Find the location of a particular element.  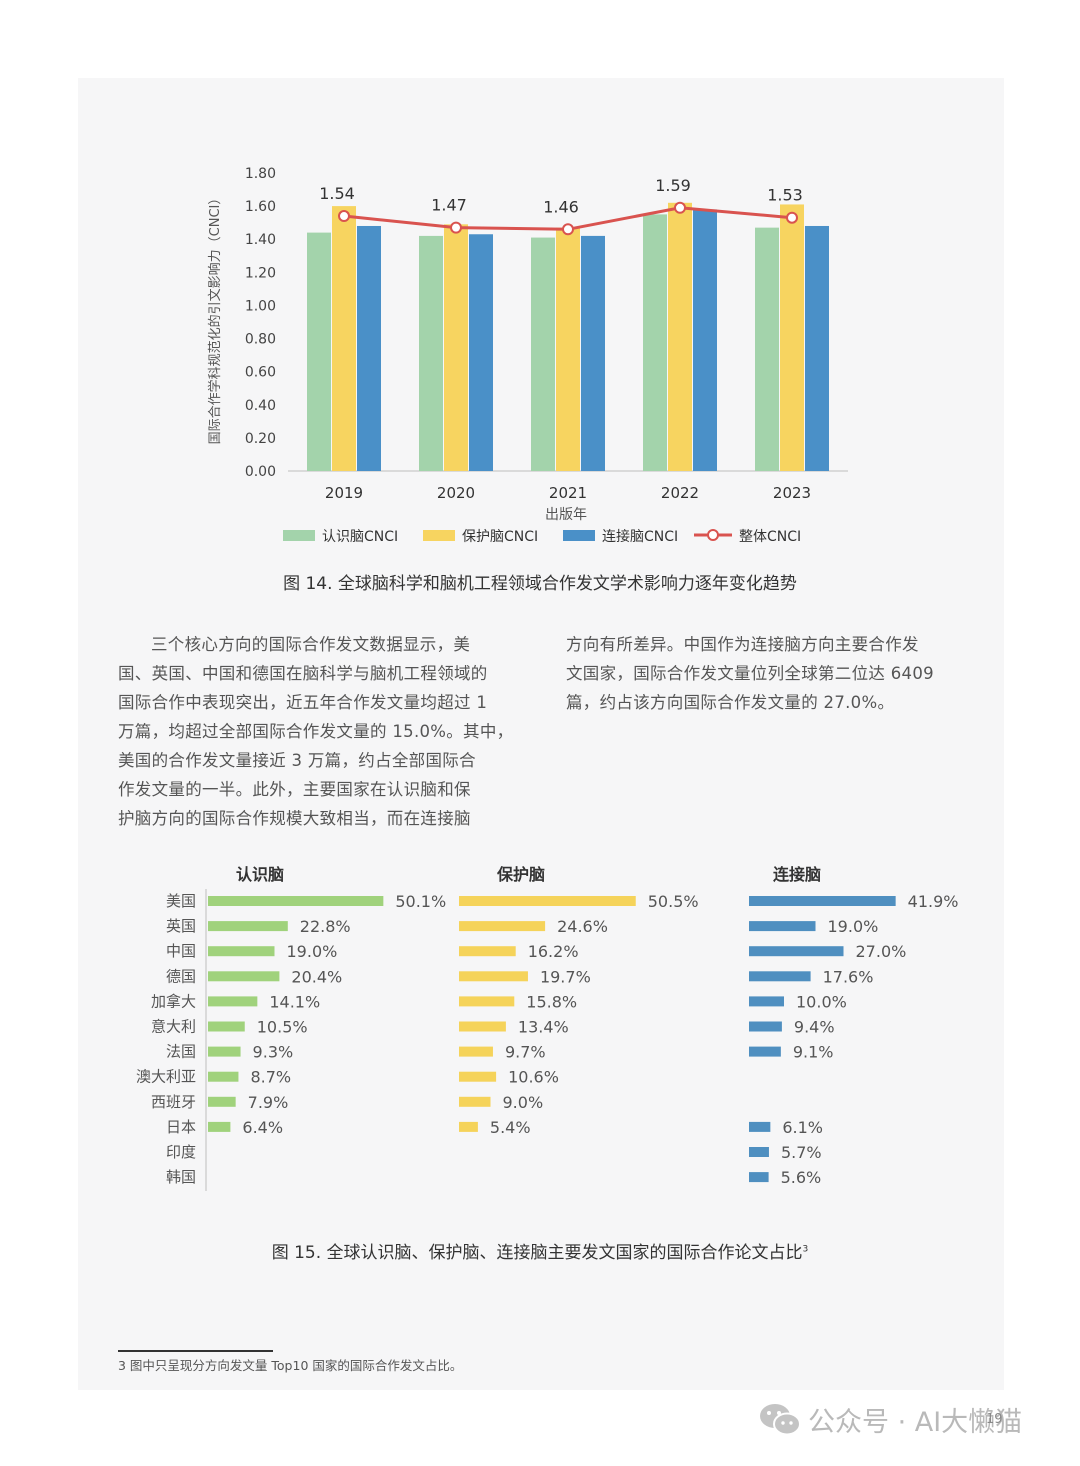

text-line: 国、英国、中国和德国在脑科学与脑机工程领域的 is located at coordinates (303, 673).